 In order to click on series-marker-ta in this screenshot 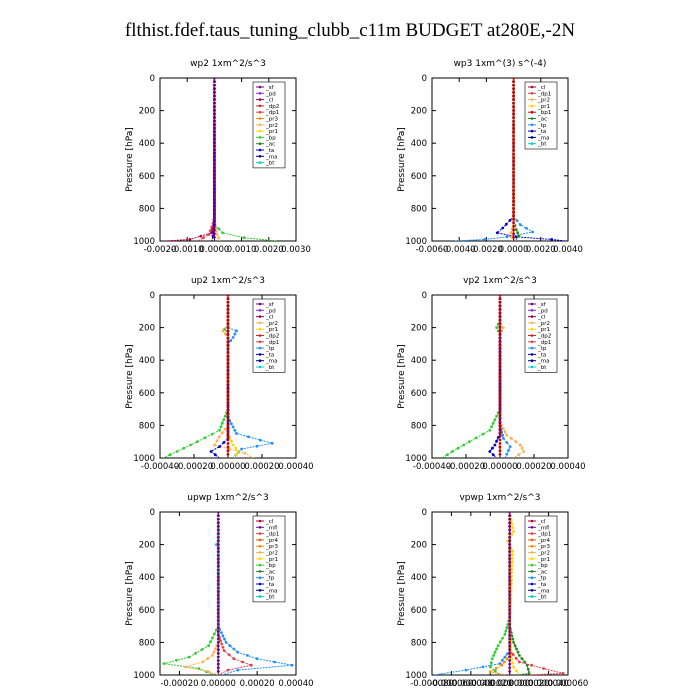, I will do `click(215, 455)`.